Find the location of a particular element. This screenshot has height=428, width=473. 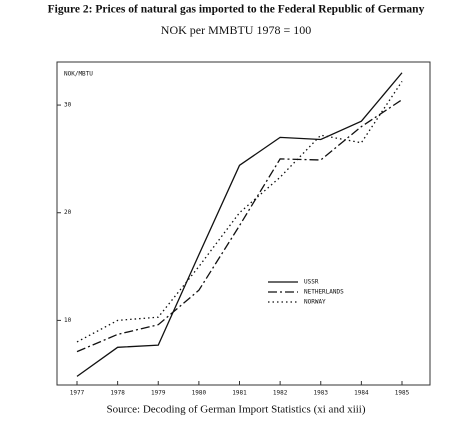

x-tick-label: 1984 is located at coordinates (361, 393).